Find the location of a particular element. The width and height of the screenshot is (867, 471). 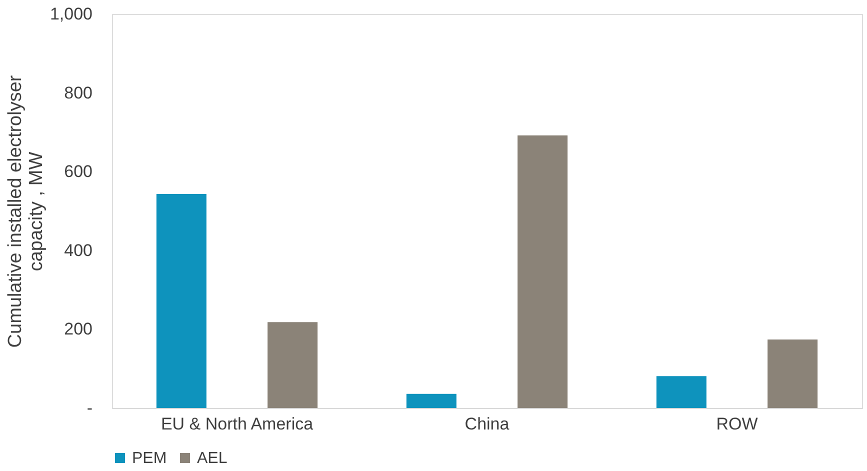

x-tick-label: China is located at coordinates (487, 424).